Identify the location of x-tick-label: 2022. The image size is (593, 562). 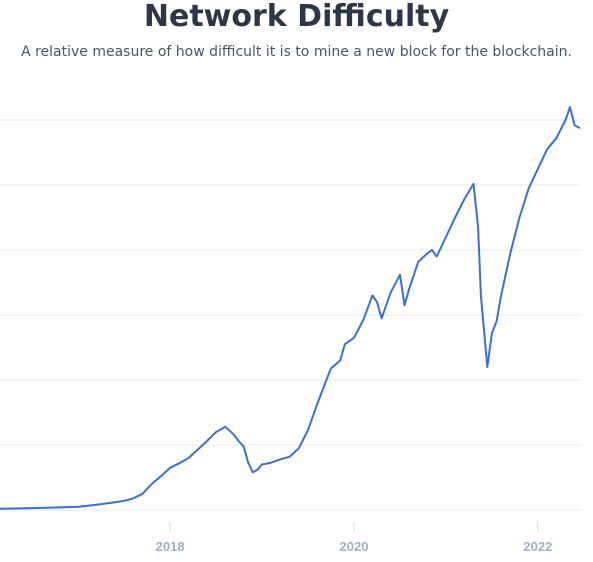
(537, 546).